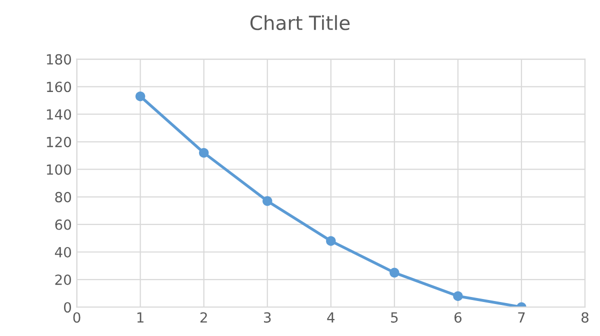  What do you see at coordinates (300, 22) in the screenshot?
I see `chart-title: Chart Title` at bounding box center [300, 22].